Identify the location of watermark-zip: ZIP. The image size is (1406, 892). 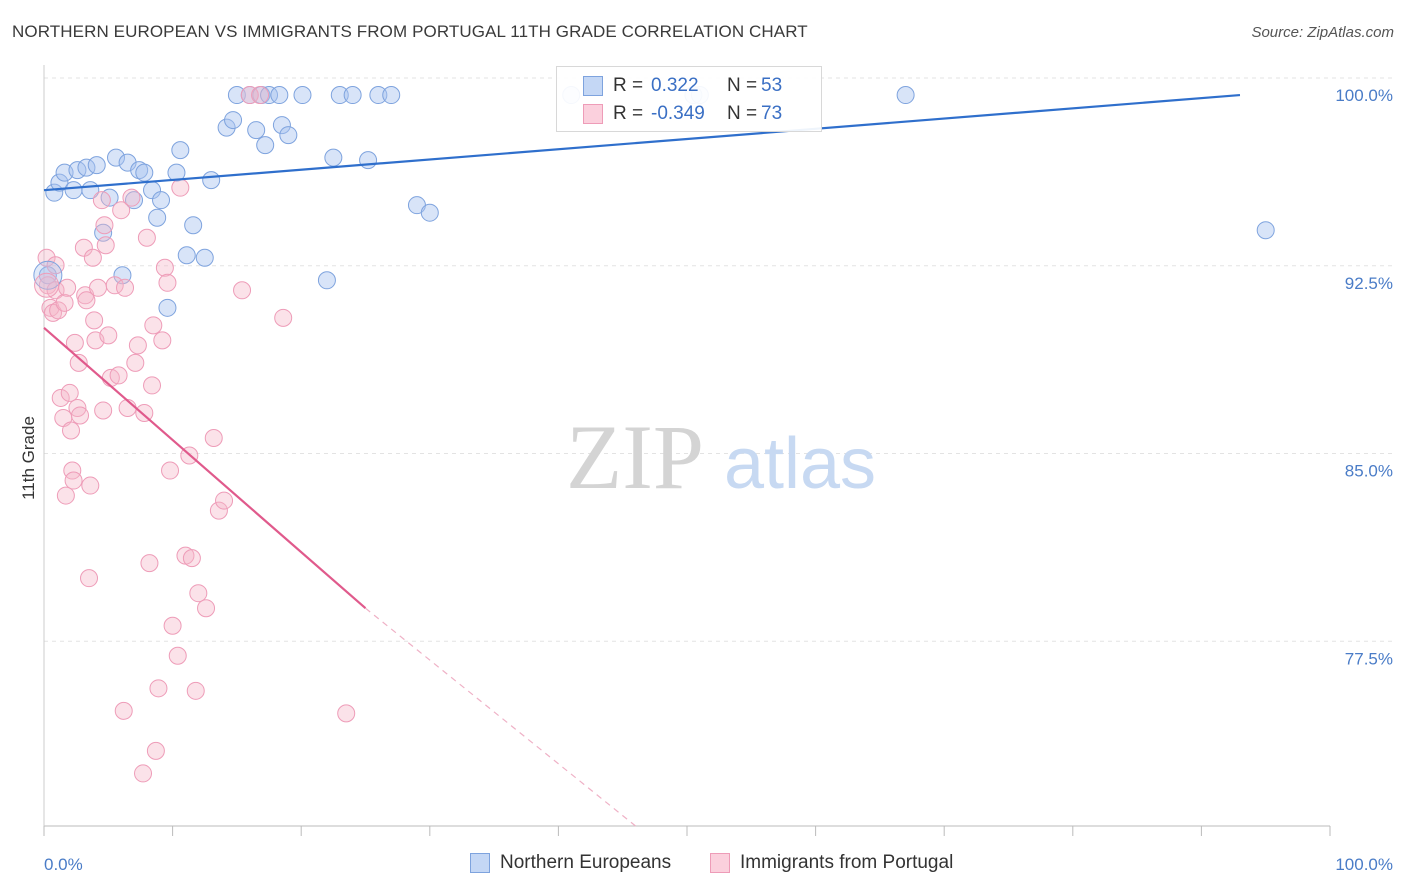
(635, 457).